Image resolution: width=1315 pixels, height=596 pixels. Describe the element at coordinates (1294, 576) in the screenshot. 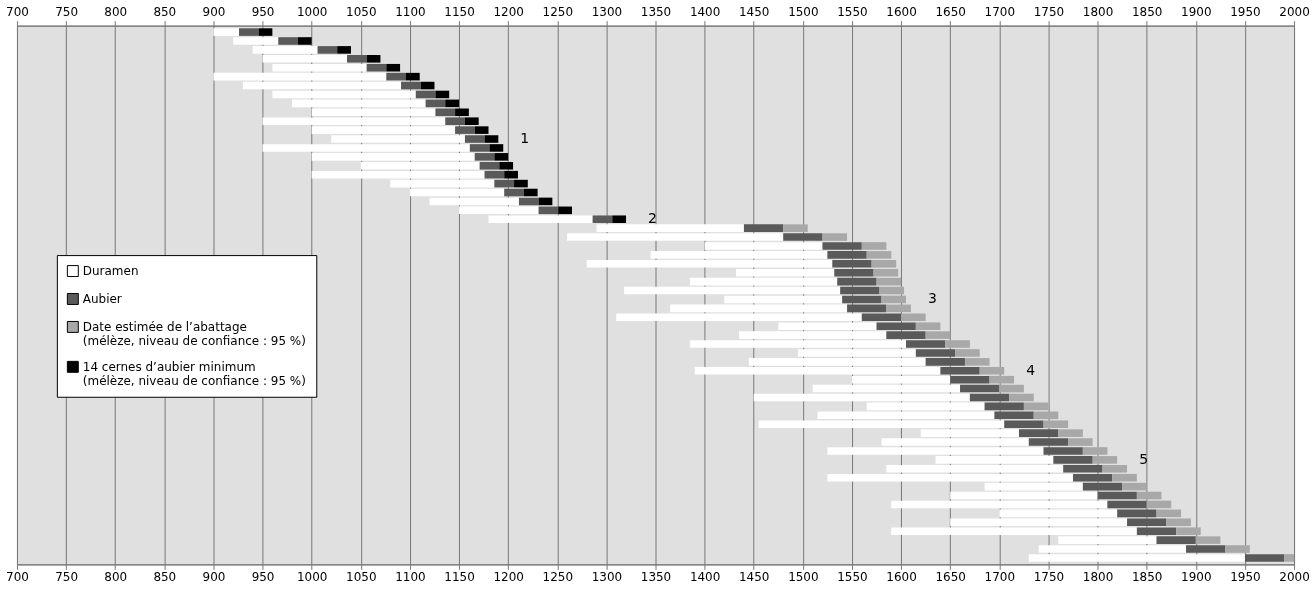

I see `x-tick-label: 2000` at that location.